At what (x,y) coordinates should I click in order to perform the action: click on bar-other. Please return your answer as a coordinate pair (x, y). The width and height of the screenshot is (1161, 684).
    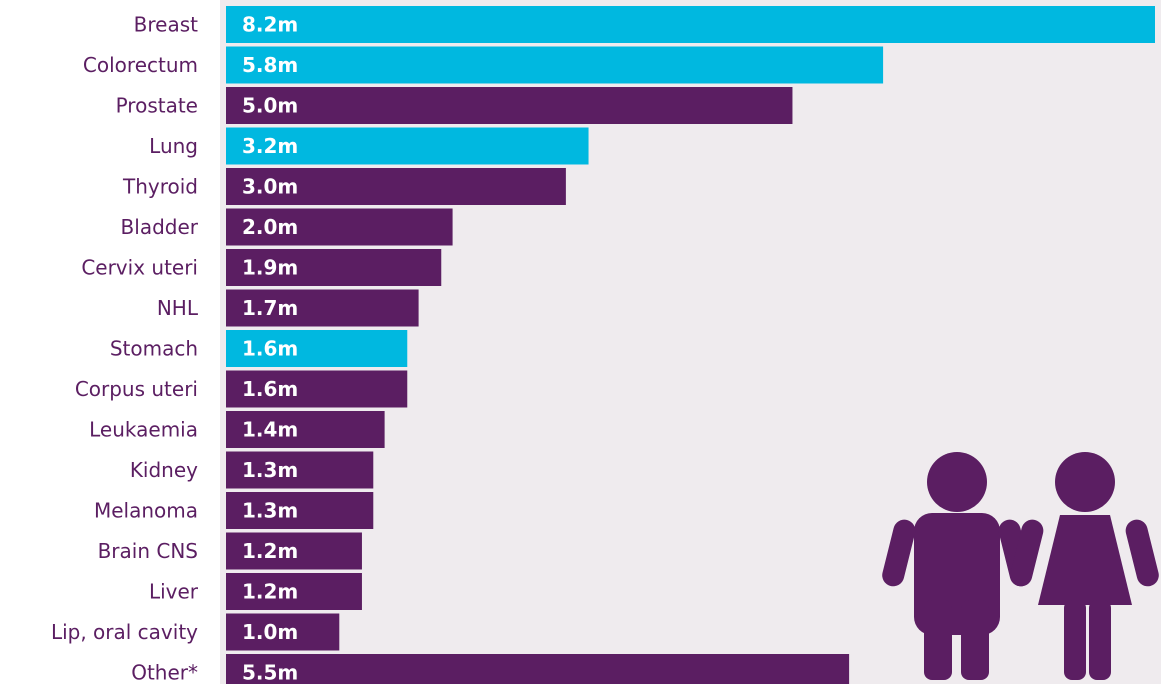
    Looking at the image, I should click on (538, 669).